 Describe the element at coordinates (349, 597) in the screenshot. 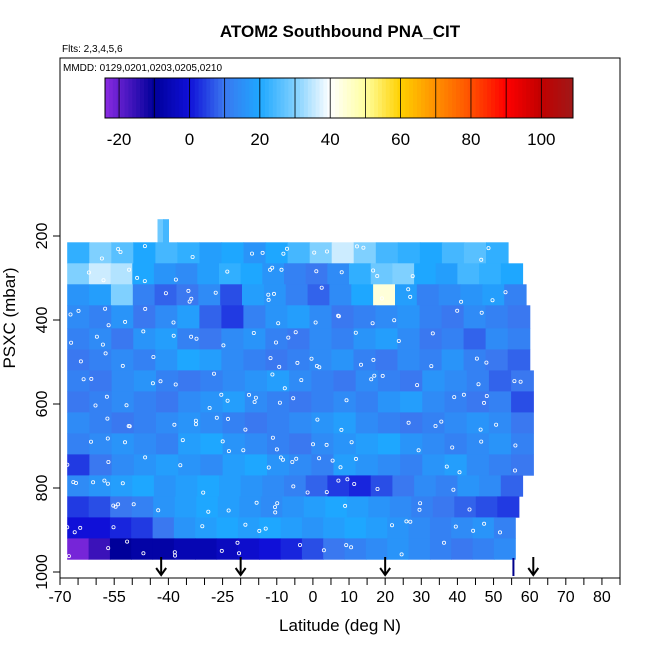

I see `x-tick-label: 10` at that location.